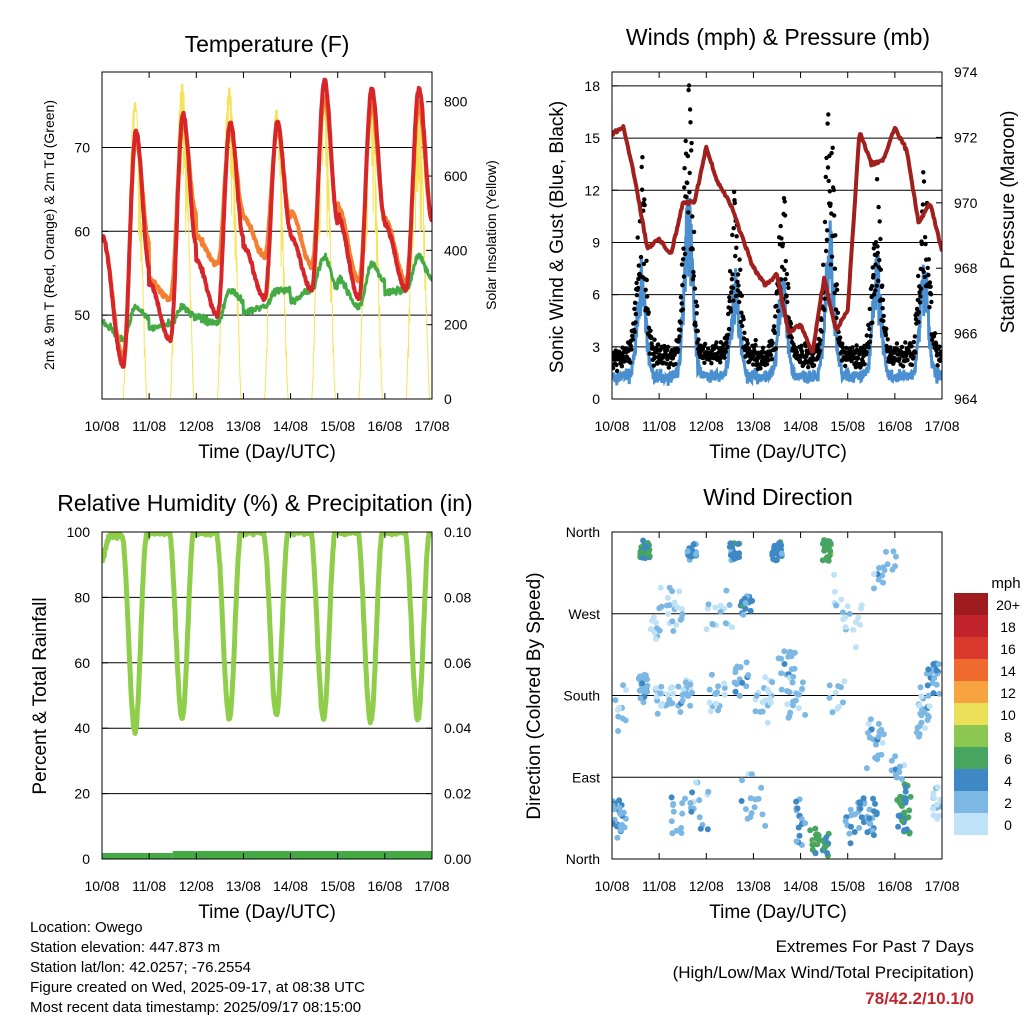 The width and height of the screenshot is (1024, 1024). I want to click on direction-xtick-label: 11/08, so click(659, 886).